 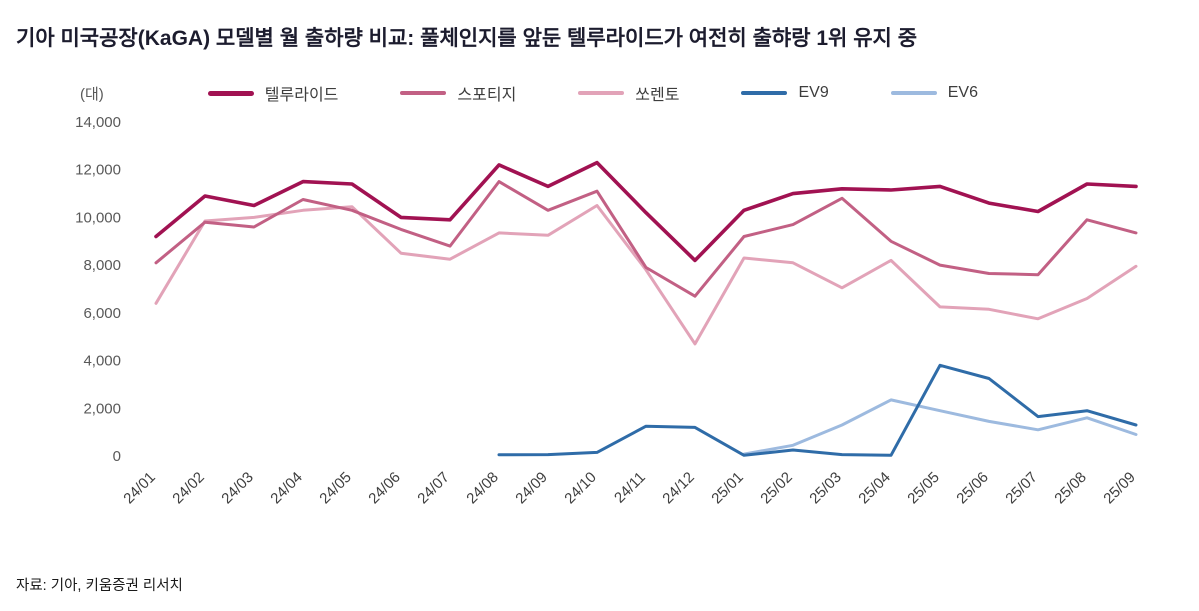 What do you see at coordinates (384, 488) in the screenshot?
I see `x-axis-tick-label: 24/06` at bounding box center [384, 488].